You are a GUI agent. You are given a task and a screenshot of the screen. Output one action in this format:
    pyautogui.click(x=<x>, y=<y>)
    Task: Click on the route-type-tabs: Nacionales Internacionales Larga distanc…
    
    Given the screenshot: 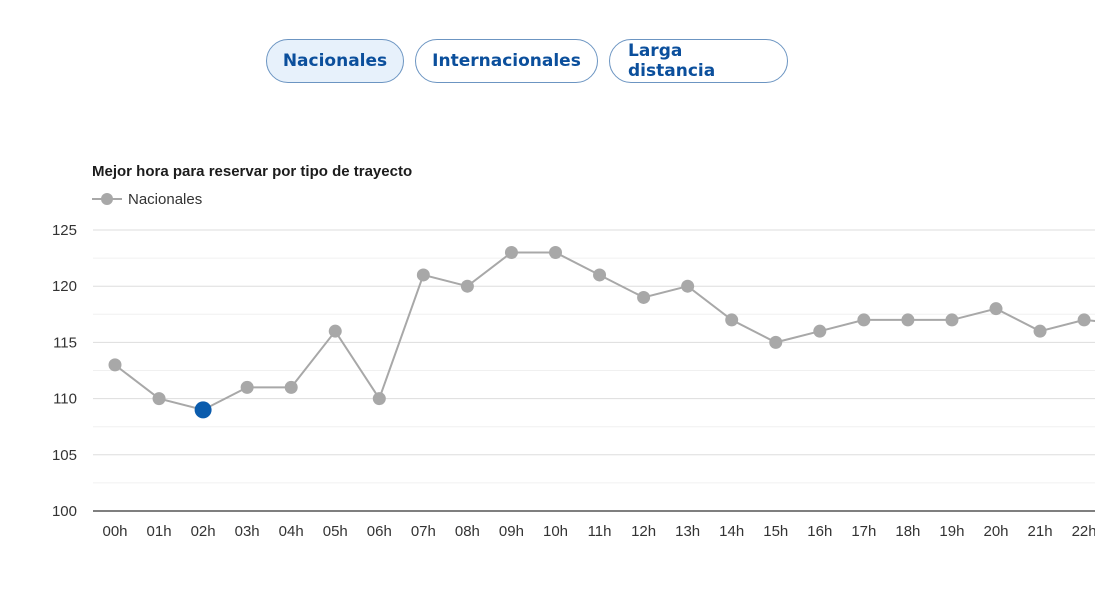 What is the action you would take?
    pyautogui.click(x=527, y=61)
    